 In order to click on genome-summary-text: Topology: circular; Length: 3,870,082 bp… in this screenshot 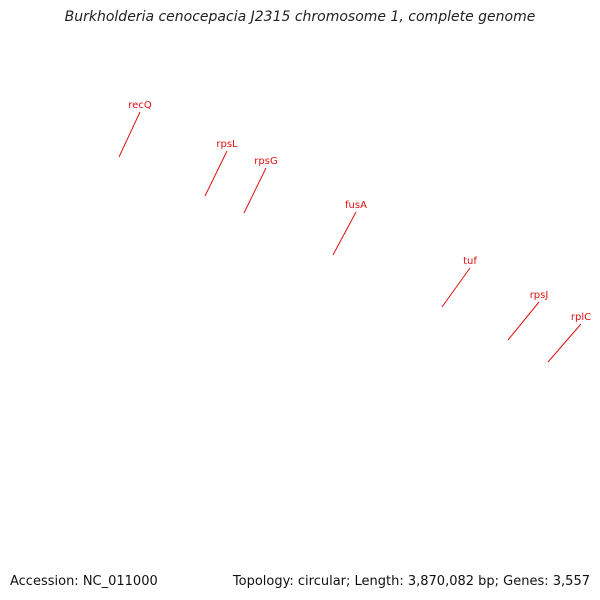, I will do `click(411, 581)`.